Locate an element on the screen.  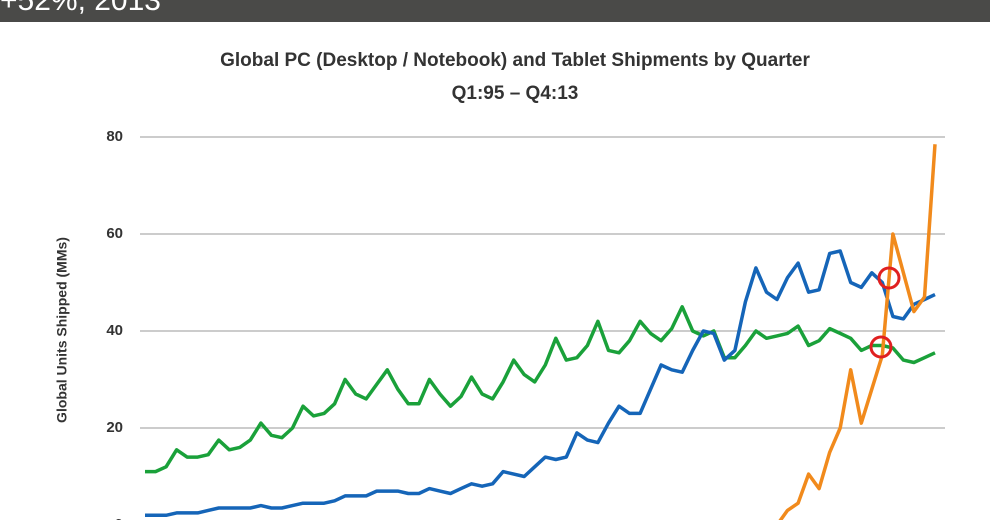
y-tick-label: 80 is located at coordinates (114, 136).